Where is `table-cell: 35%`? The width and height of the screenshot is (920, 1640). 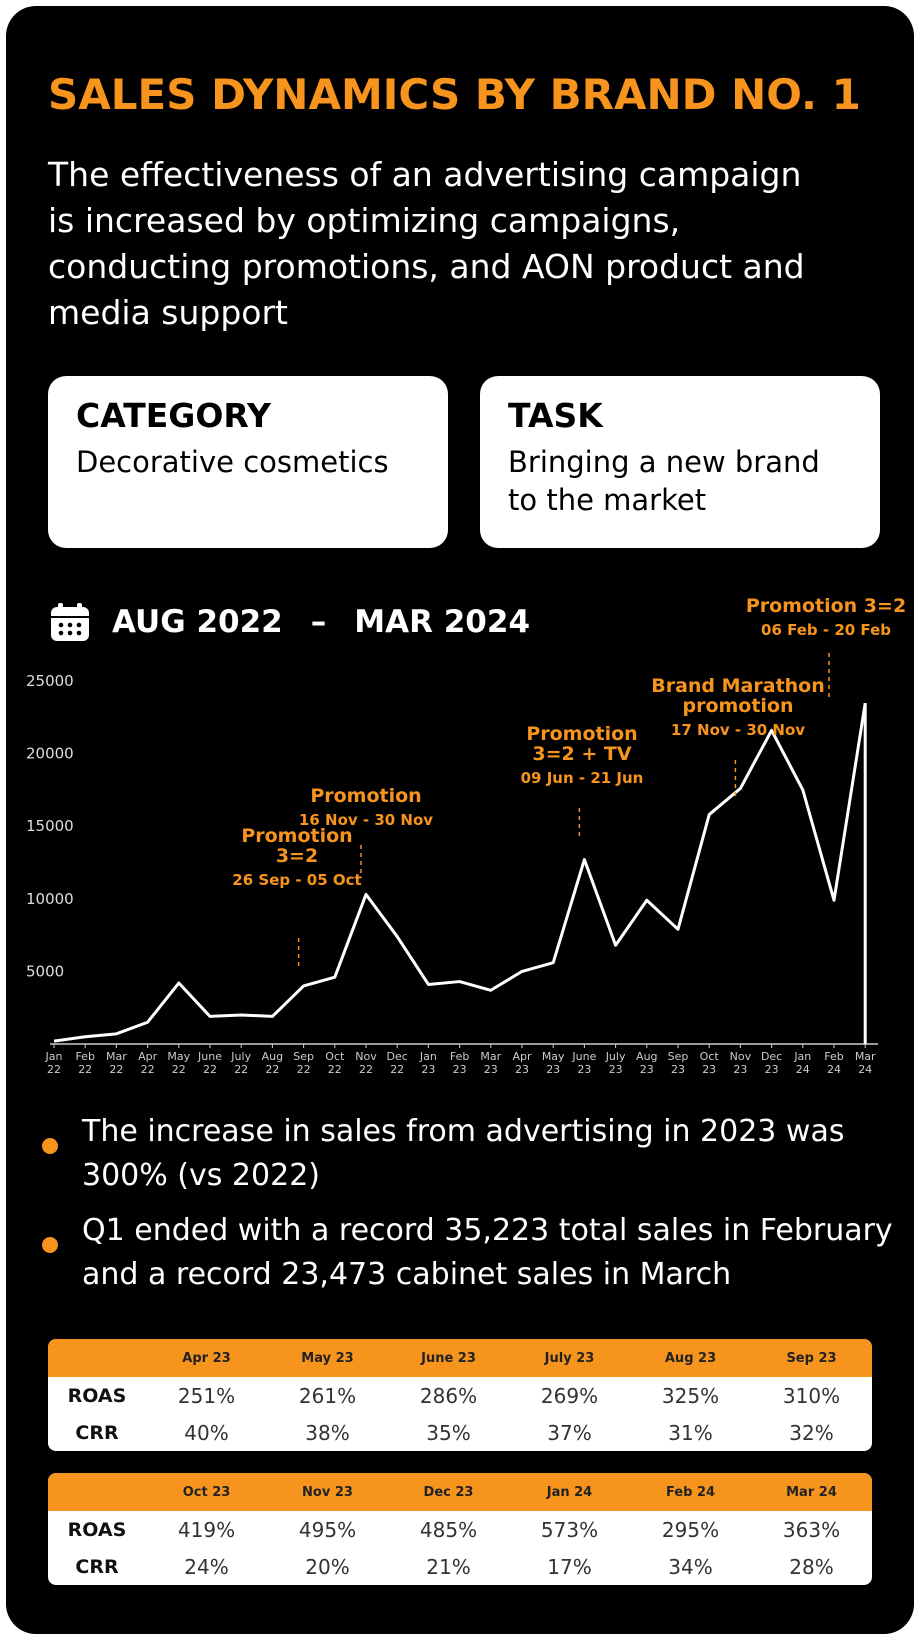 table-cell: 35% is located at coordinates (448, 1432).